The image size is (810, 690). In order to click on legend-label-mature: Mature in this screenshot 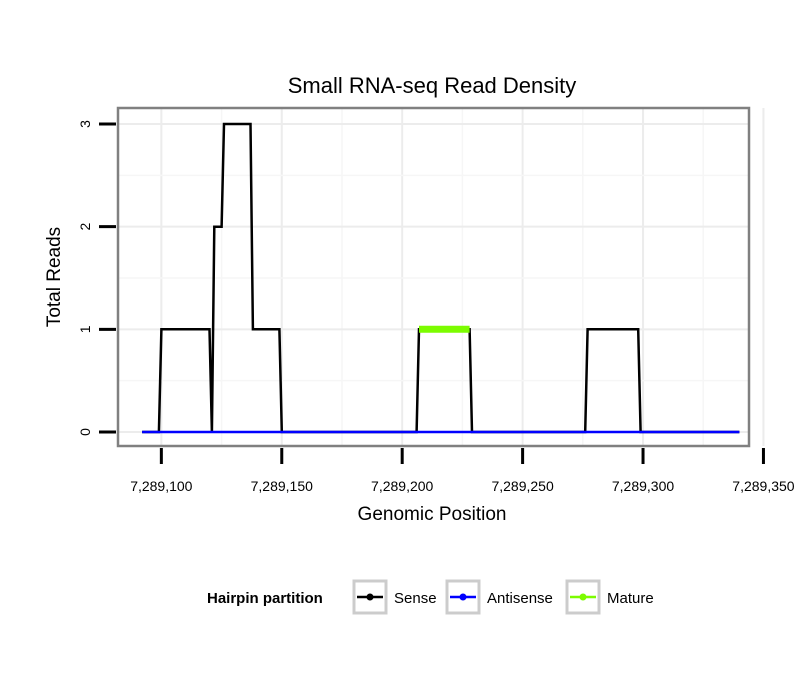, I will do `click(630, 598)`.